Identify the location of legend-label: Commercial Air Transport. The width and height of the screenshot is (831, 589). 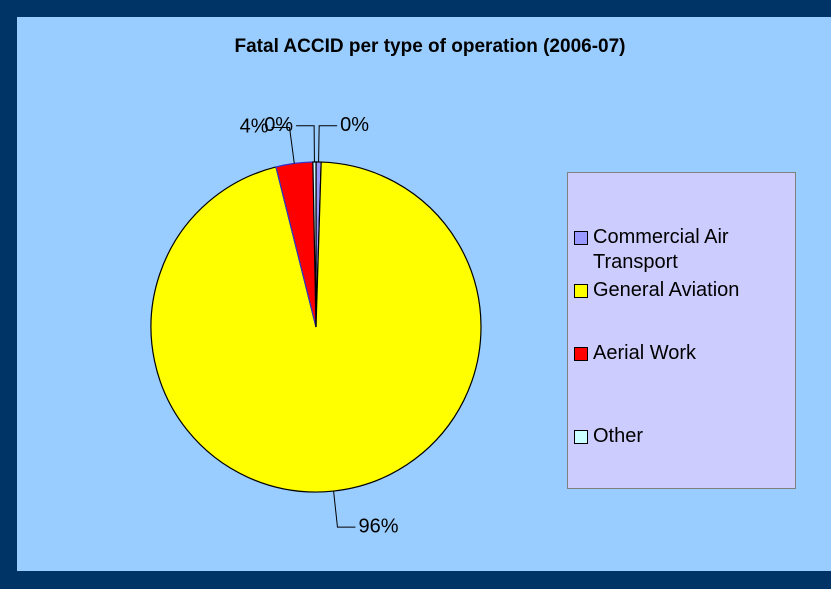
(661, 249).